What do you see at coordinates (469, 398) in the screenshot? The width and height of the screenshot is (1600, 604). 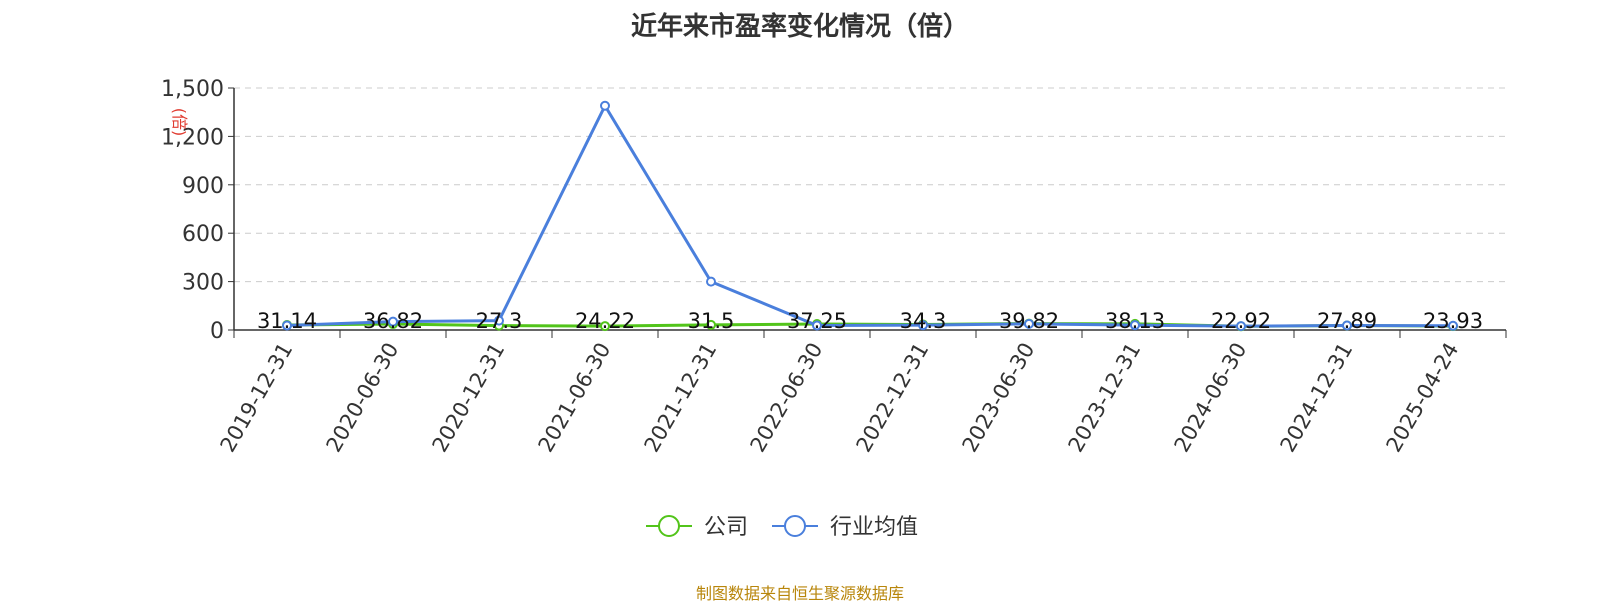 I see `x-tick-label: 2020-12-31` at bounding box center [469, 398].